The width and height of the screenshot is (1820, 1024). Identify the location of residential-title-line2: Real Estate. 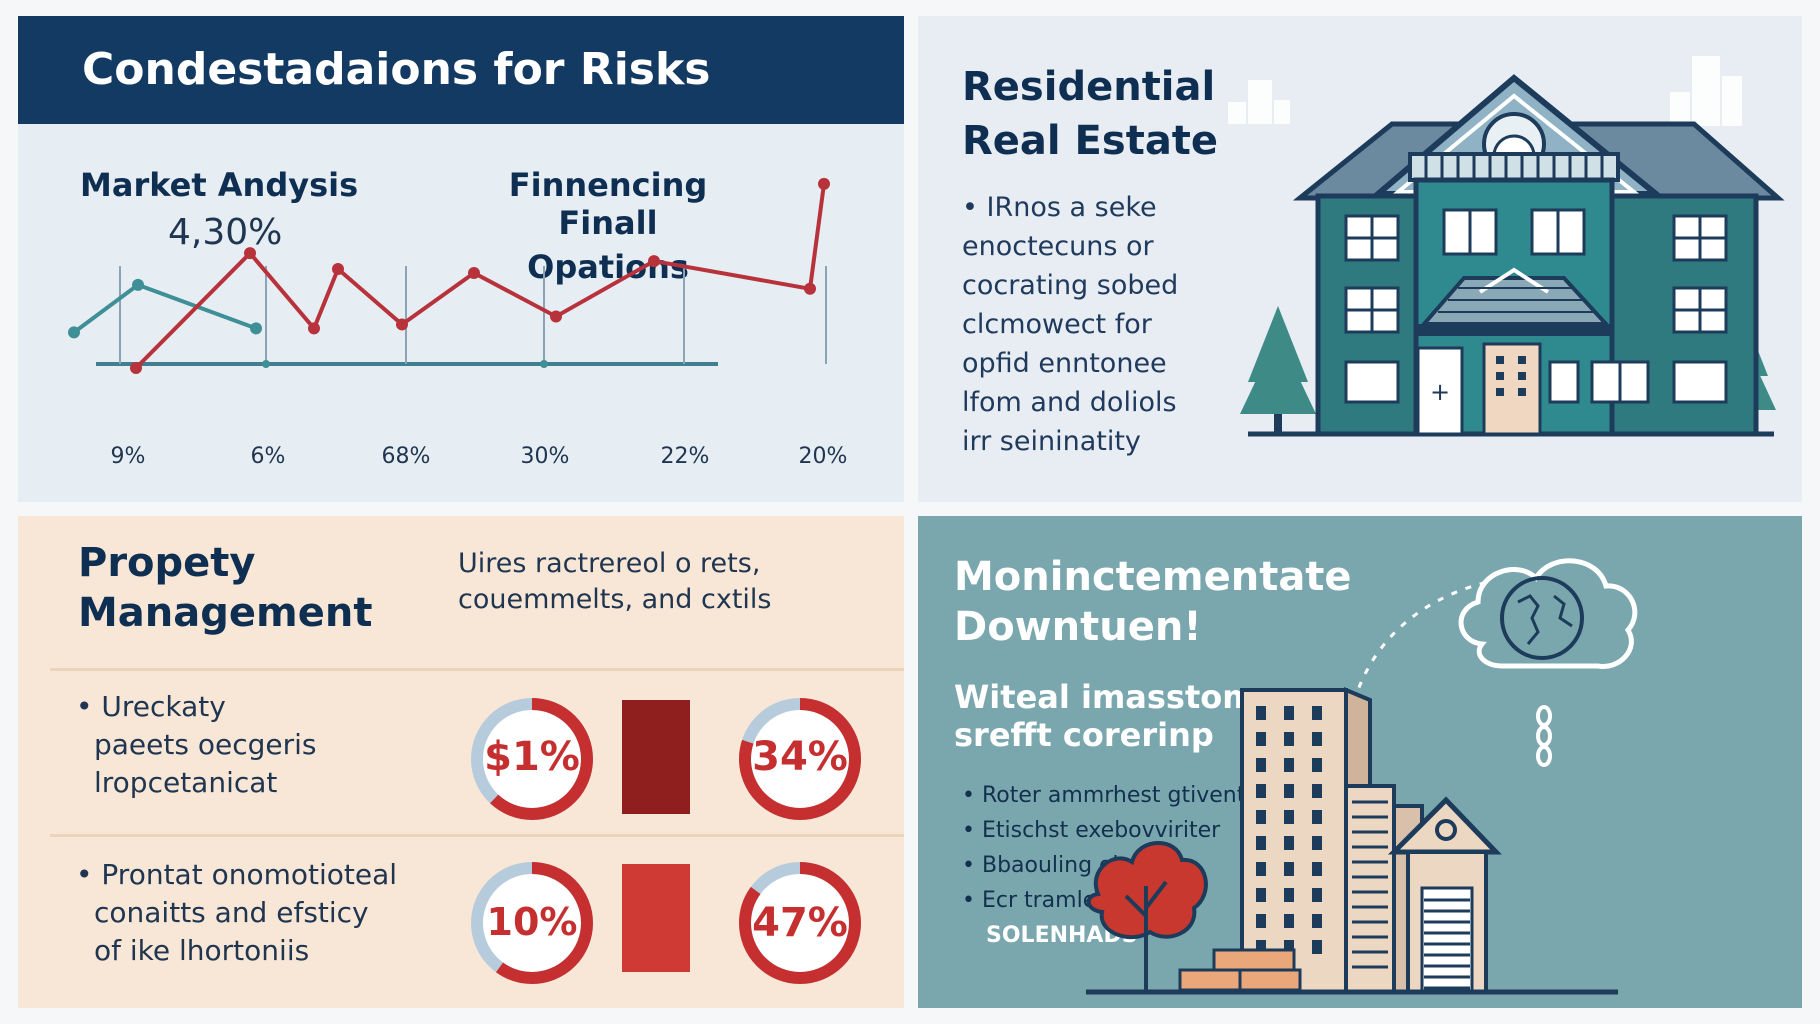
(1090, 141).